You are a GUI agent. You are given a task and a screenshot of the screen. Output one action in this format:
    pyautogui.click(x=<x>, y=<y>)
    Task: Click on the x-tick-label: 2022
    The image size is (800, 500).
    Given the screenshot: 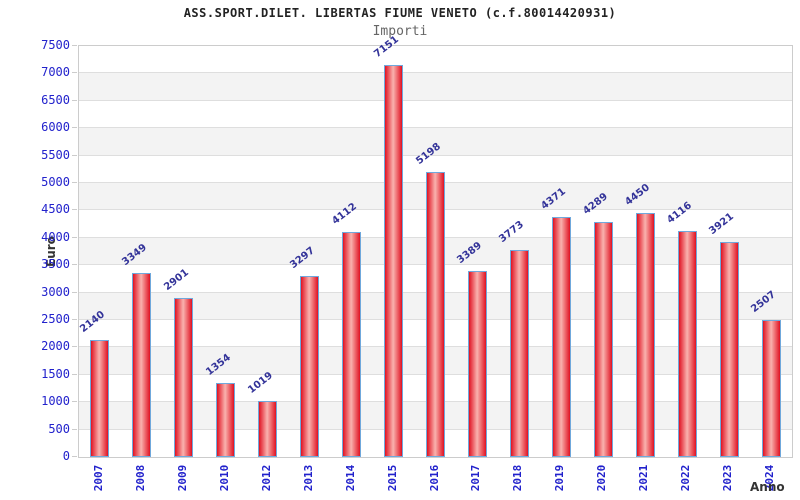 What is the action you would take?
    pyautogui.click(x=686, y=478)
    